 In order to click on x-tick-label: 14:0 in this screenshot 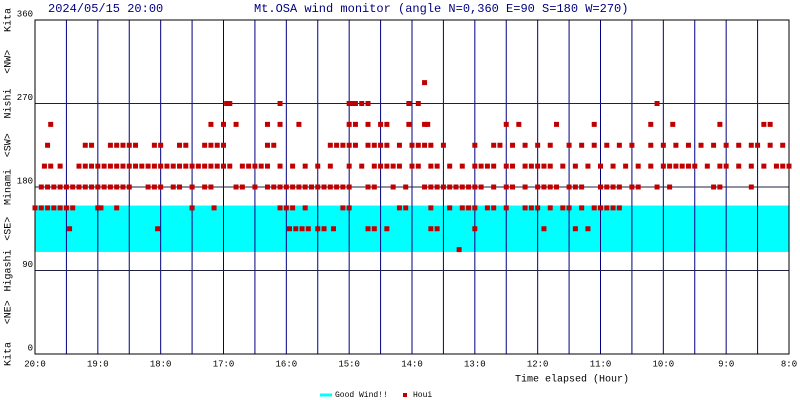, I will do `click(412, 364)`.